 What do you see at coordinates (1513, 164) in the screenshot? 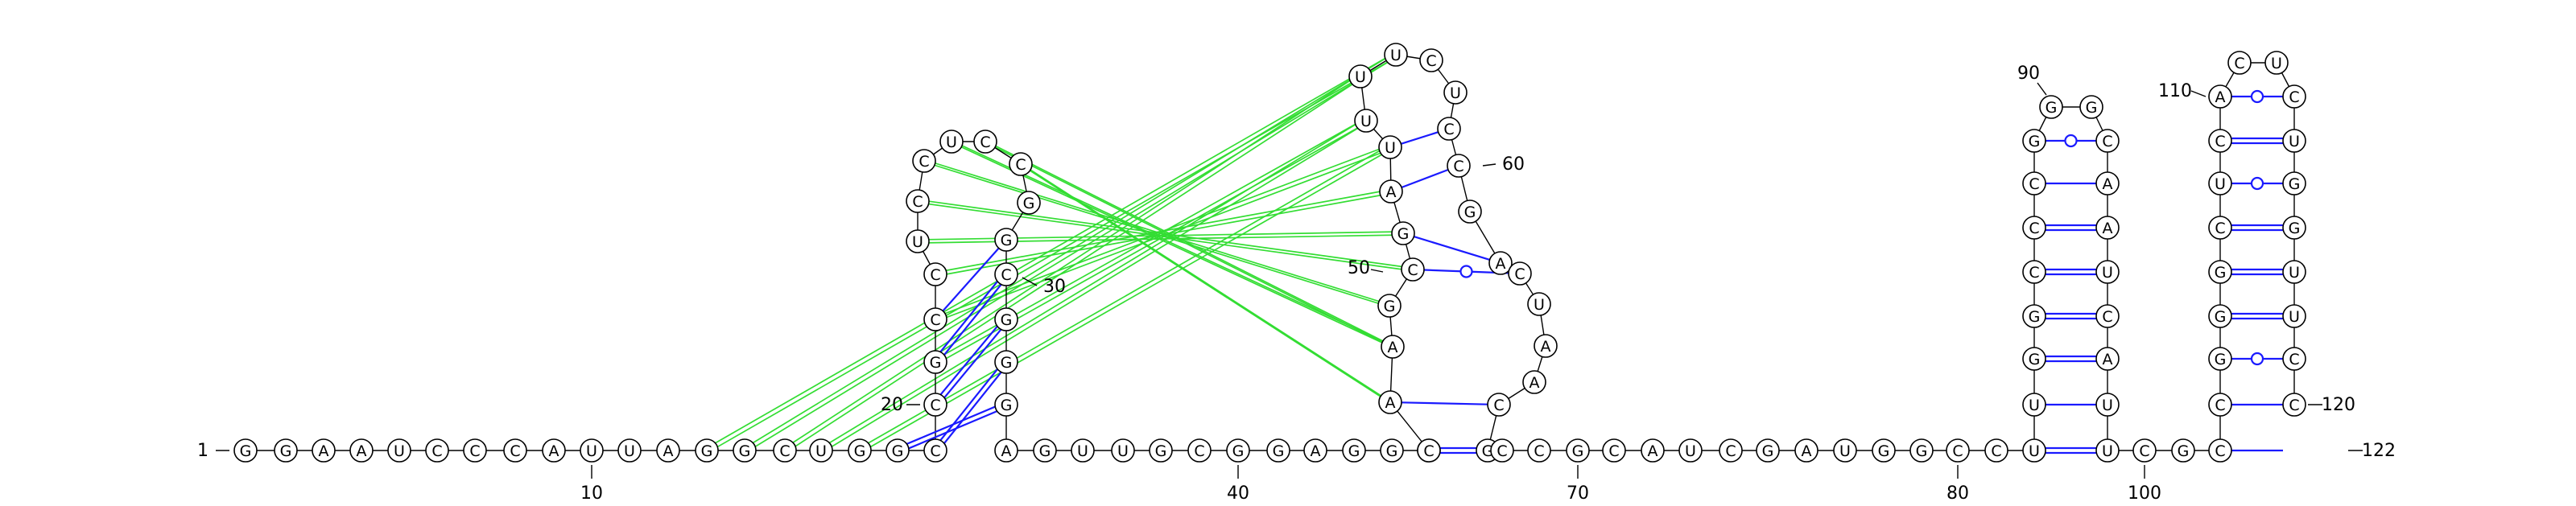
I see `position-label: 60` at bounding box center [1513, 164].